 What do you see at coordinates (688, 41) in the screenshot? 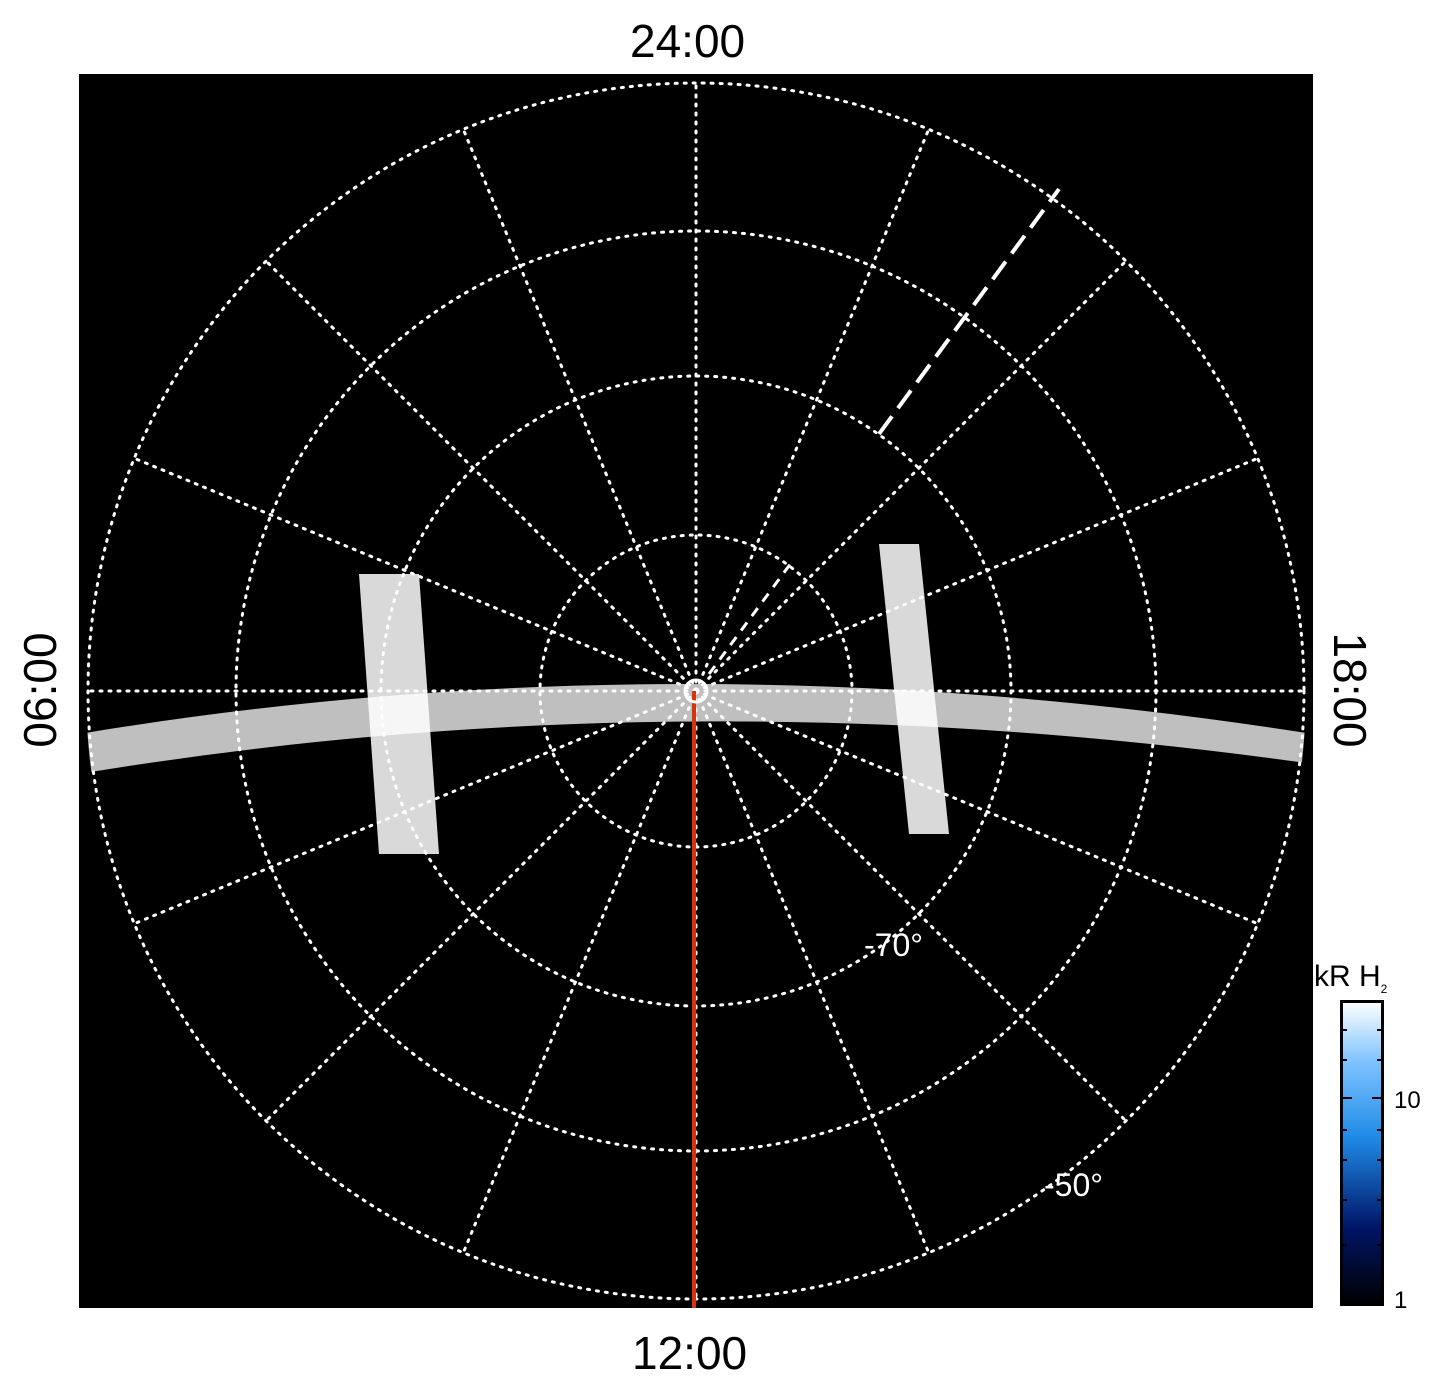
I see `local-time-24-label: 24:00` at bounding box center [688, 41].